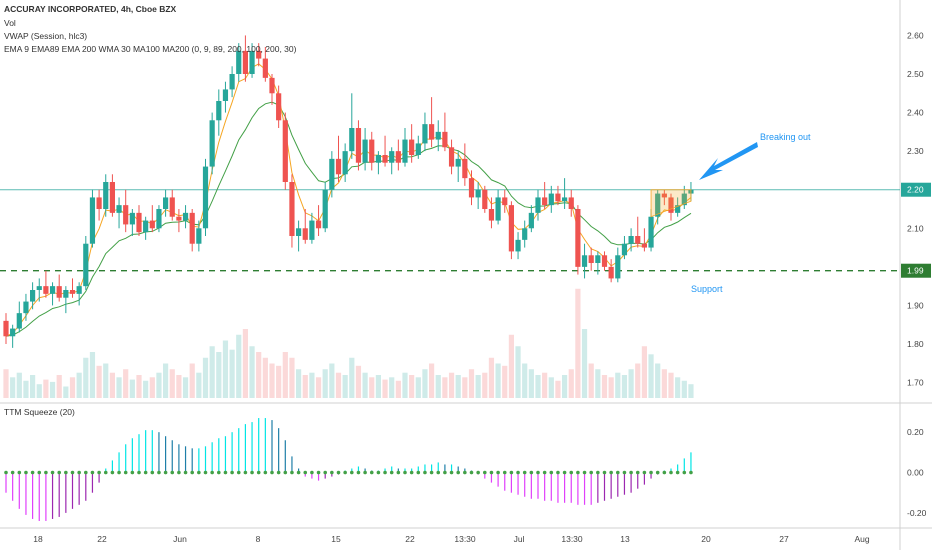 This screenshot has height=550, width=932. Describe the element at coordinates (707, 289) in the screenshot. I see `support-label: Support` at that location.